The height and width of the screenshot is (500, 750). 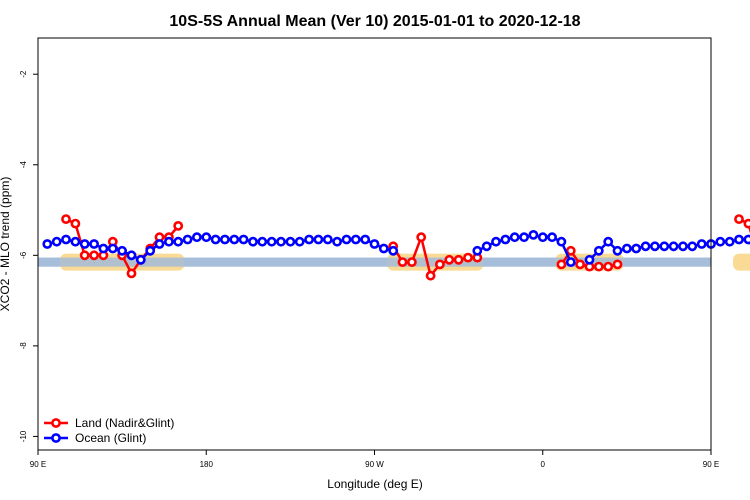 I want to click on x-tick-label: 90 W, so click(x=374, y=464).